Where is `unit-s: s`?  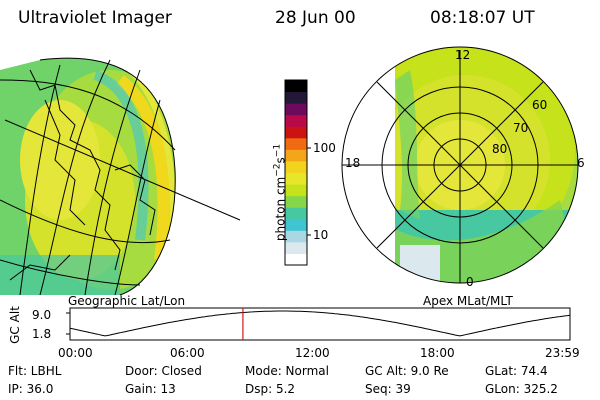 unit-s: s is located at coordinates (280, 160).